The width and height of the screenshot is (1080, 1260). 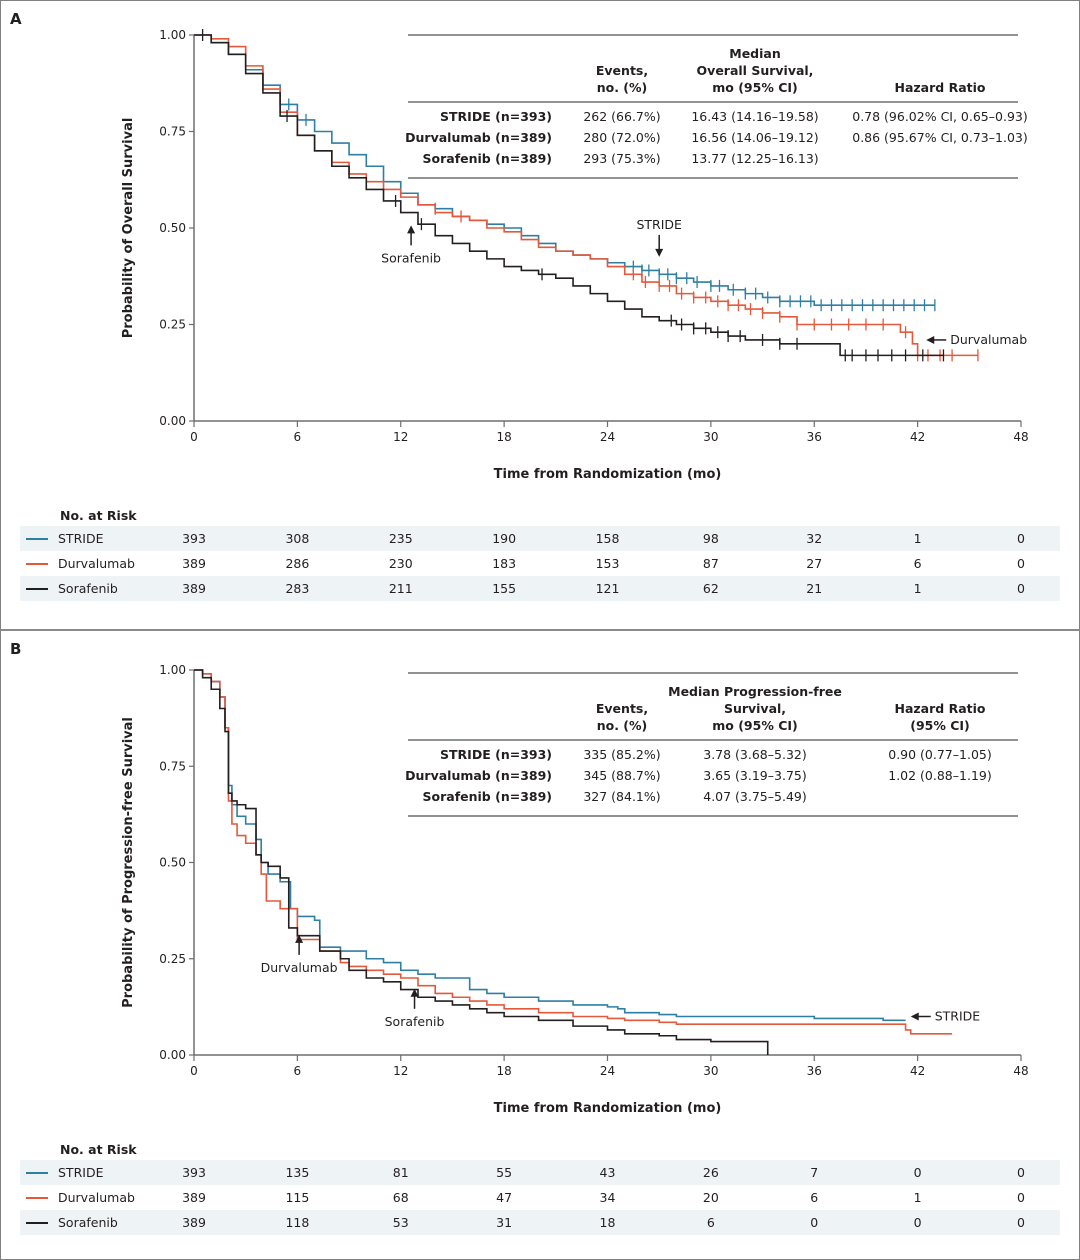 What do you see at coordinates (411, 257) in the screenshot?
I see `annotation-label: Sorafenib` at bounding box center [411, 257].